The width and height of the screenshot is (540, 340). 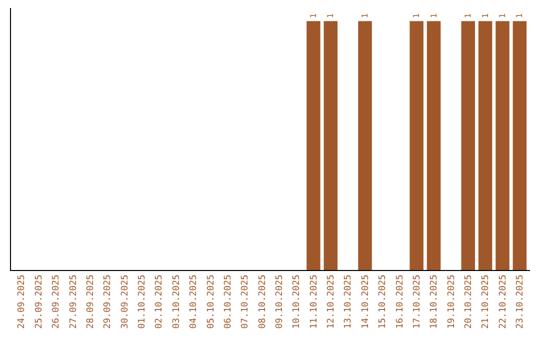 I want to click on x-tick-label: 25.09.2025, so click(x=39, y=301).